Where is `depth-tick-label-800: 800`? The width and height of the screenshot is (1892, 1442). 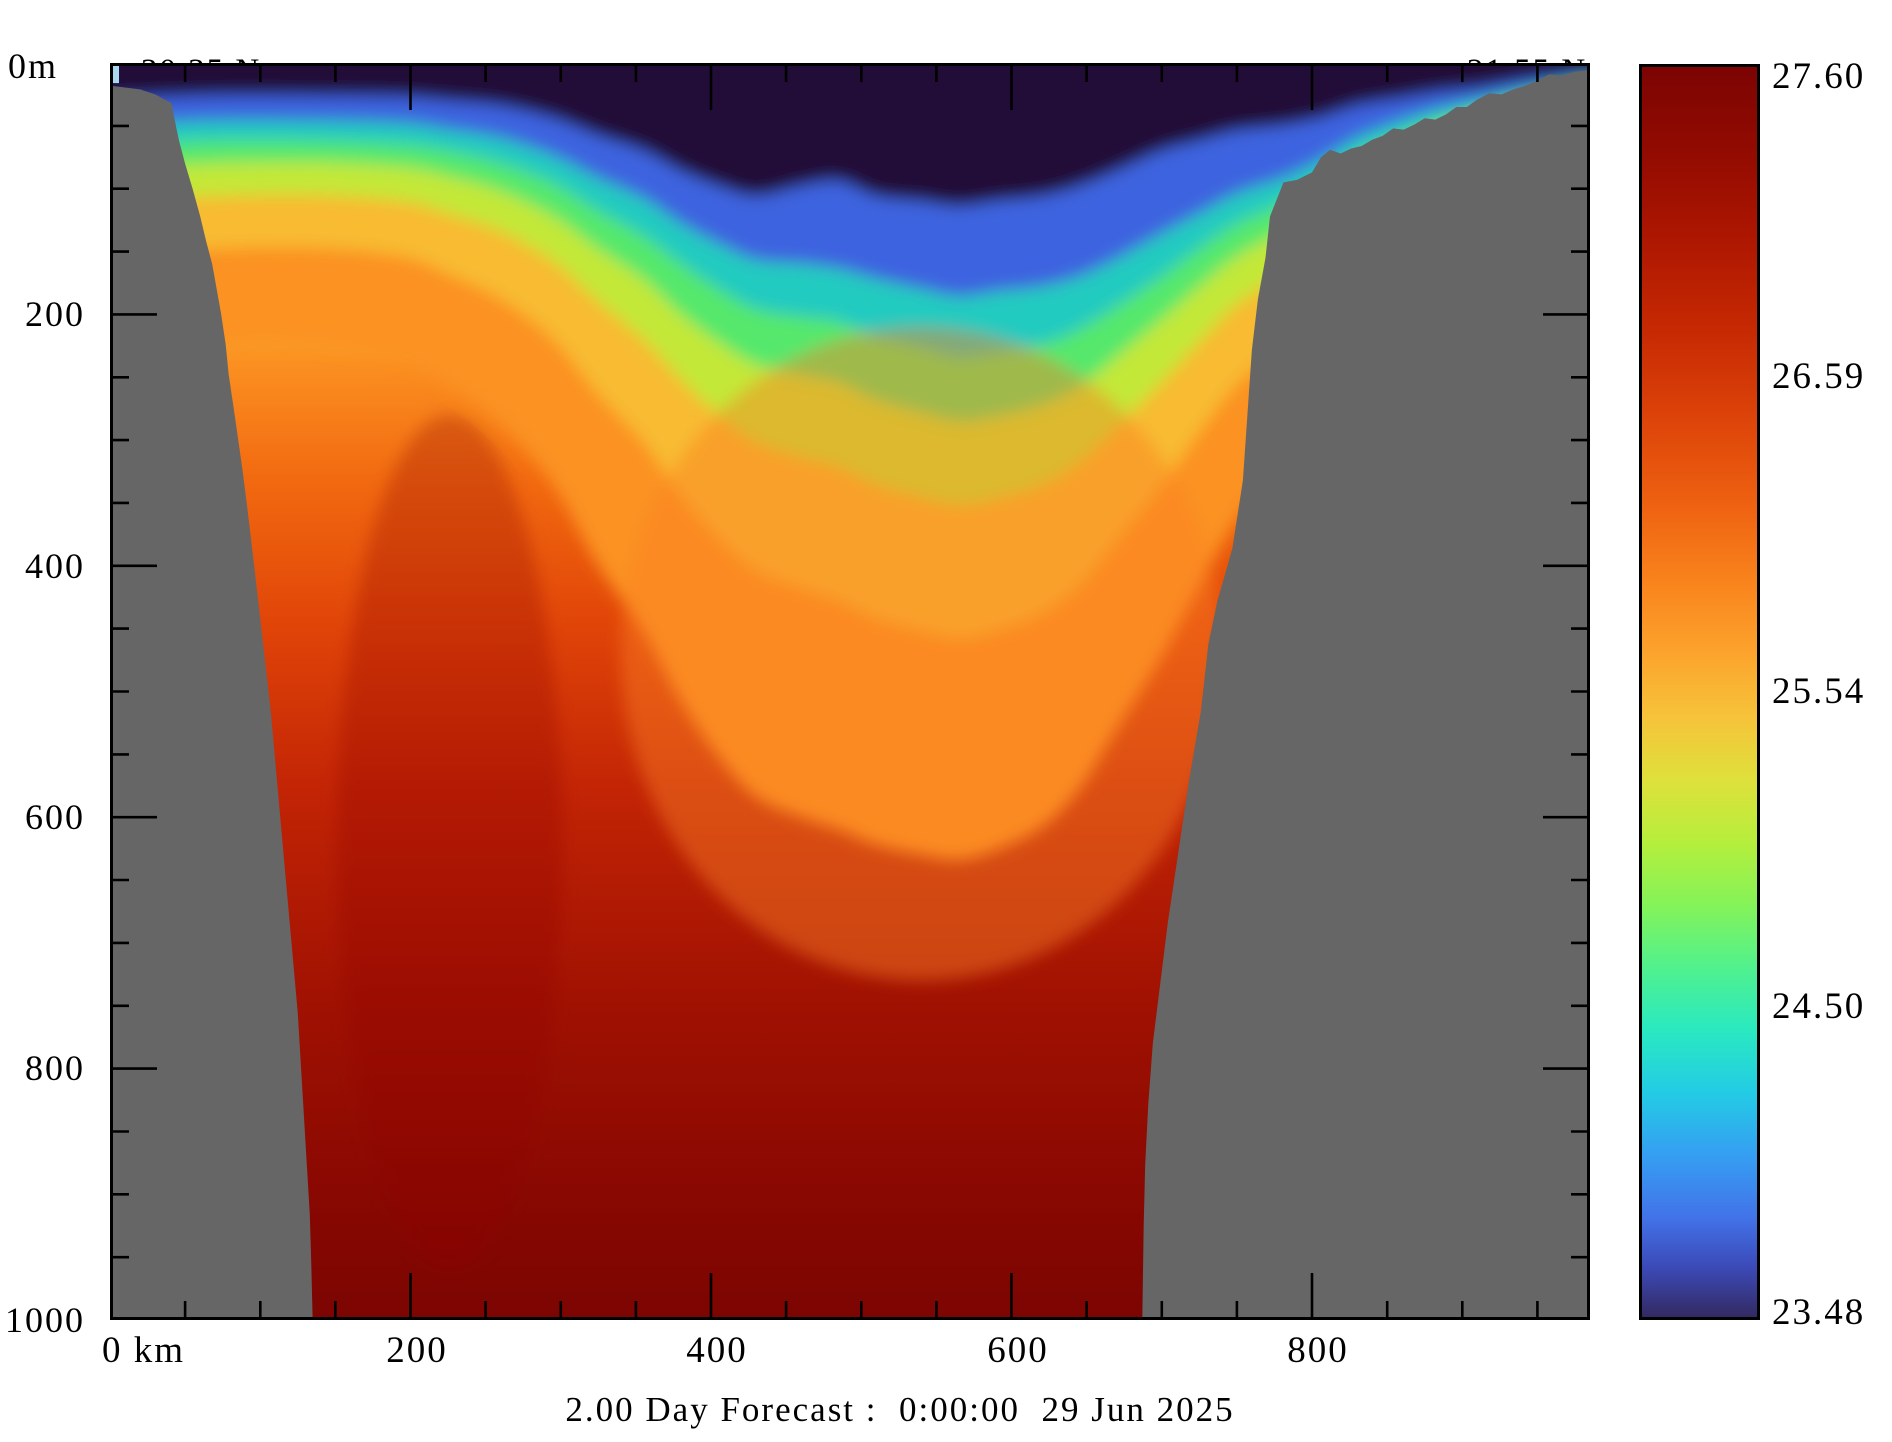 depth-tick-label-800: 800 is located at coordinates (55, 1068).